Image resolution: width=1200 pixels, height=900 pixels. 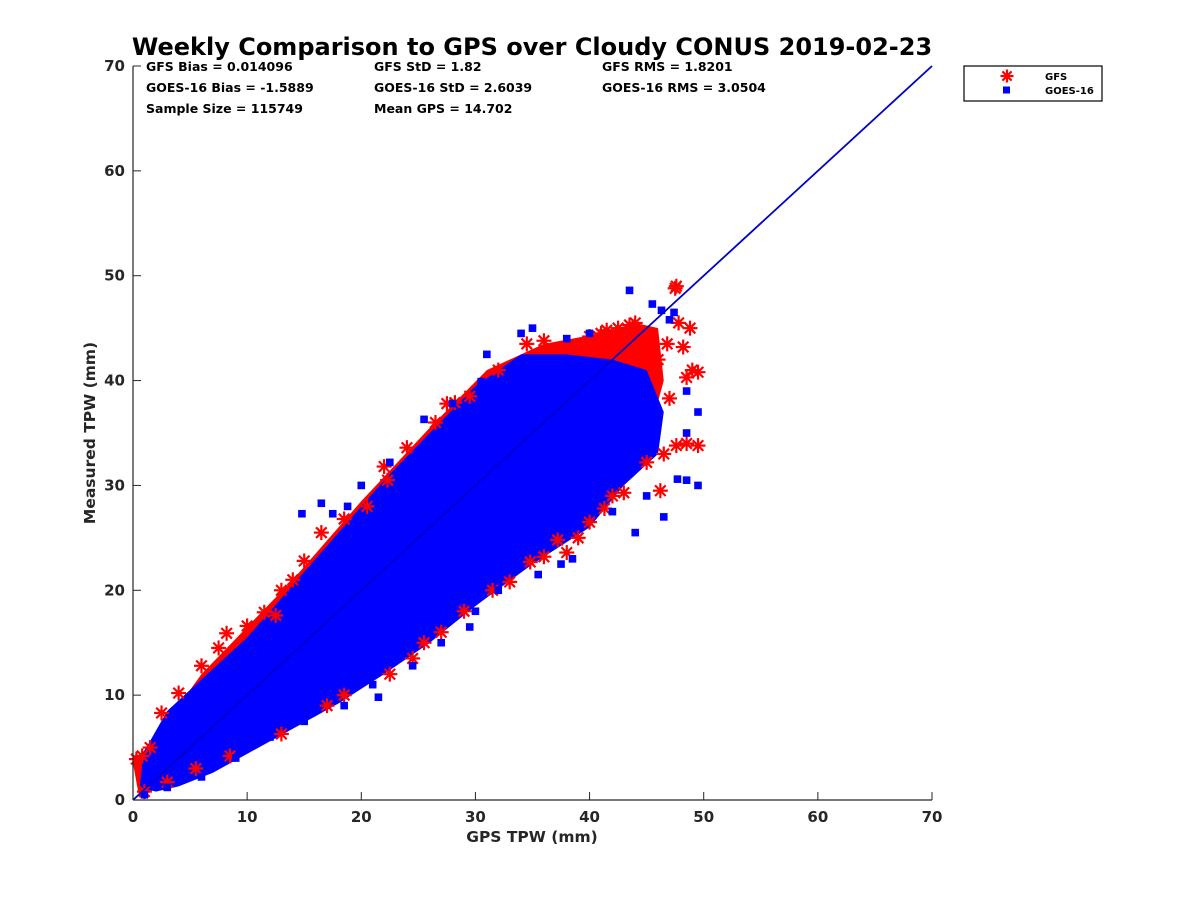 What do you see at coordinates (428, 66) in the screenshot?
I see `stat-text: GFS StD = 1.82` at bounding box center [428, 66].